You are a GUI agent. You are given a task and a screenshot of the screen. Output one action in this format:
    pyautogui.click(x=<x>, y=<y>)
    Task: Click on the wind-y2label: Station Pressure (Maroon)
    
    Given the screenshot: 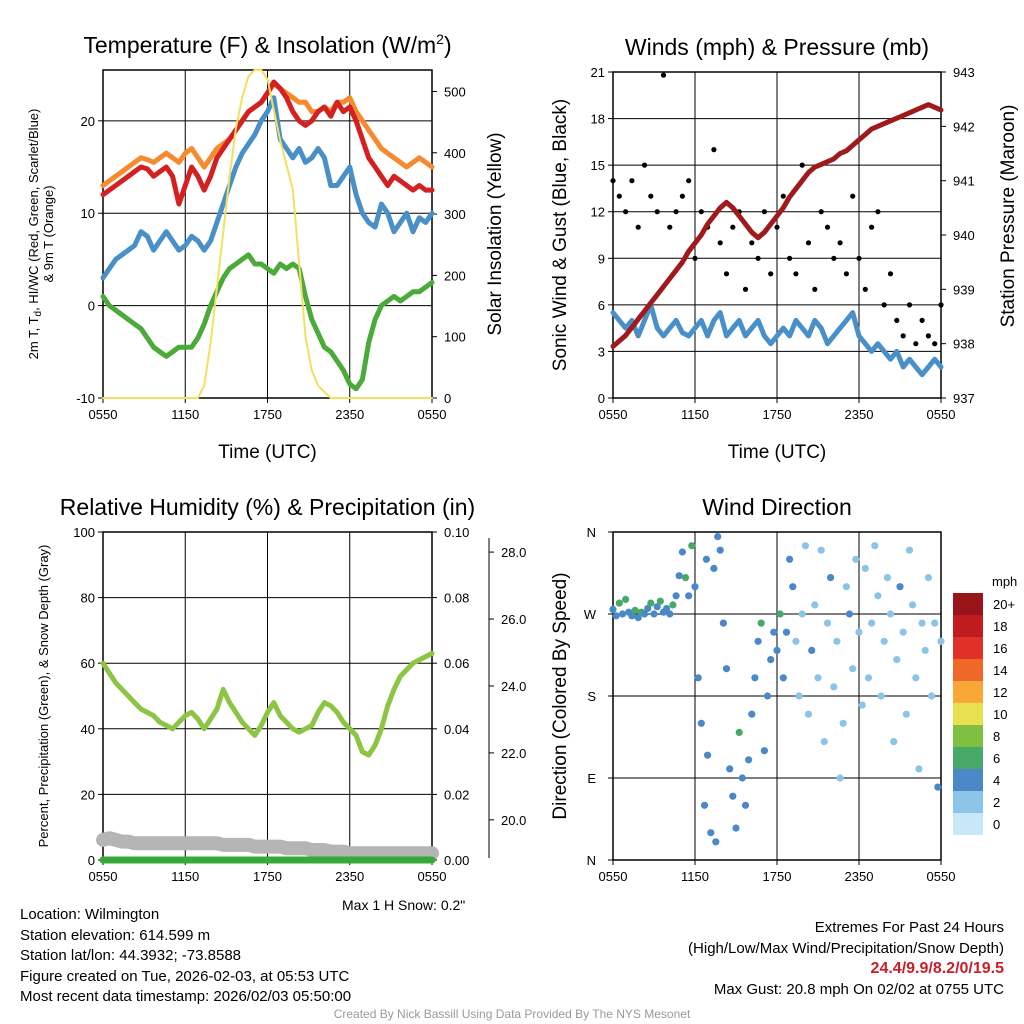 What is the action you would take?
    pyautogui.click(x=1008, y=216)
    